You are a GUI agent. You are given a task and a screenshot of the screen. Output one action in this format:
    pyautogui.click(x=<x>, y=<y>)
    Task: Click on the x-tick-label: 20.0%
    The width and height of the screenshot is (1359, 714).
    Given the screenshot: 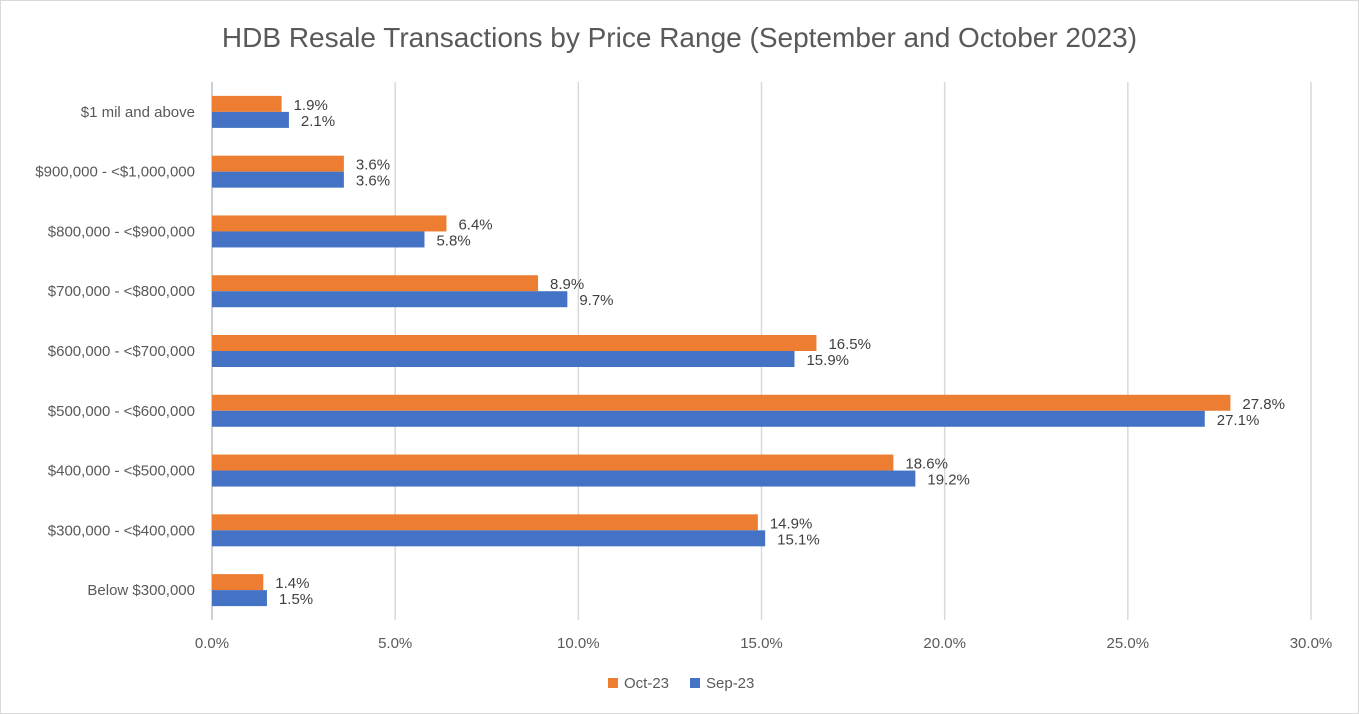 What is the action you would take?
    pyautogui.click(x=944, y=643)
    